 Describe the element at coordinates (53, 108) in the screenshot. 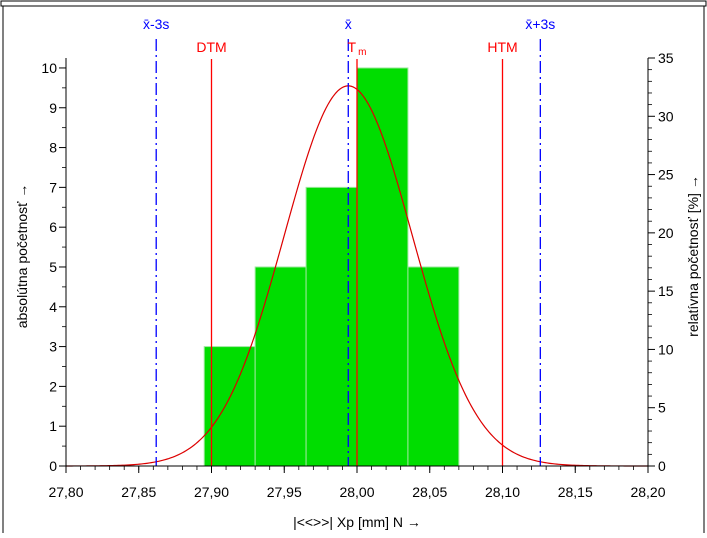

I see `y-left-tick-label: 9` at that location.